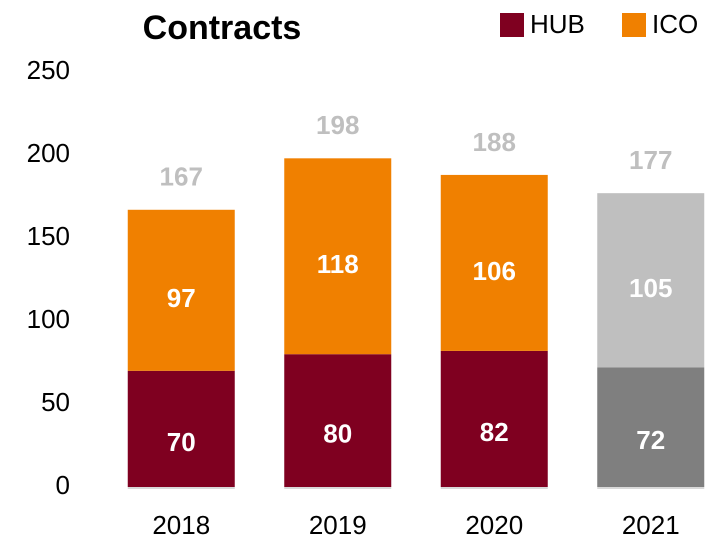 The height and width of the screenshot is (548, 710). Describe the element at coordinates (650, 160) in the screenshot. I see `total-label: 177` at that location.